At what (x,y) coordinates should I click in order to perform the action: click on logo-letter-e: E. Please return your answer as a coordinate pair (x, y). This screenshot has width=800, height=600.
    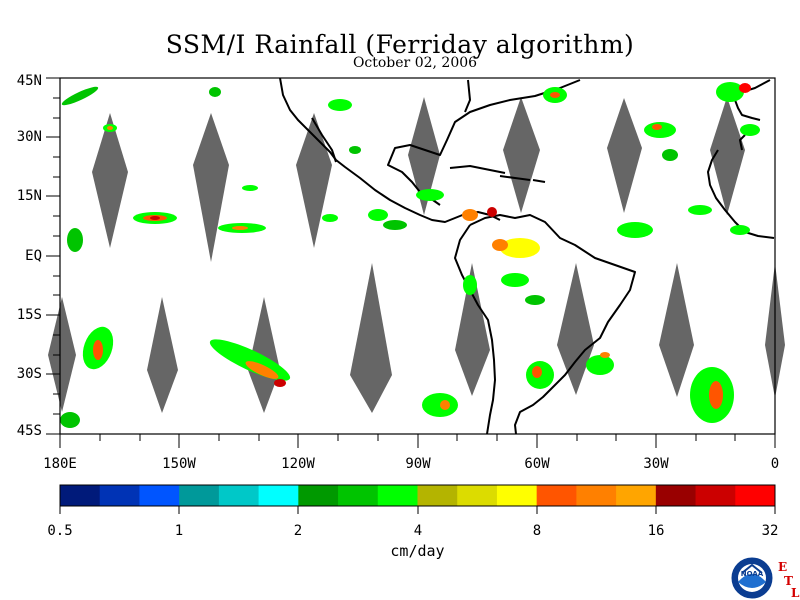
    Looking at the image, I should click on (783, 567).